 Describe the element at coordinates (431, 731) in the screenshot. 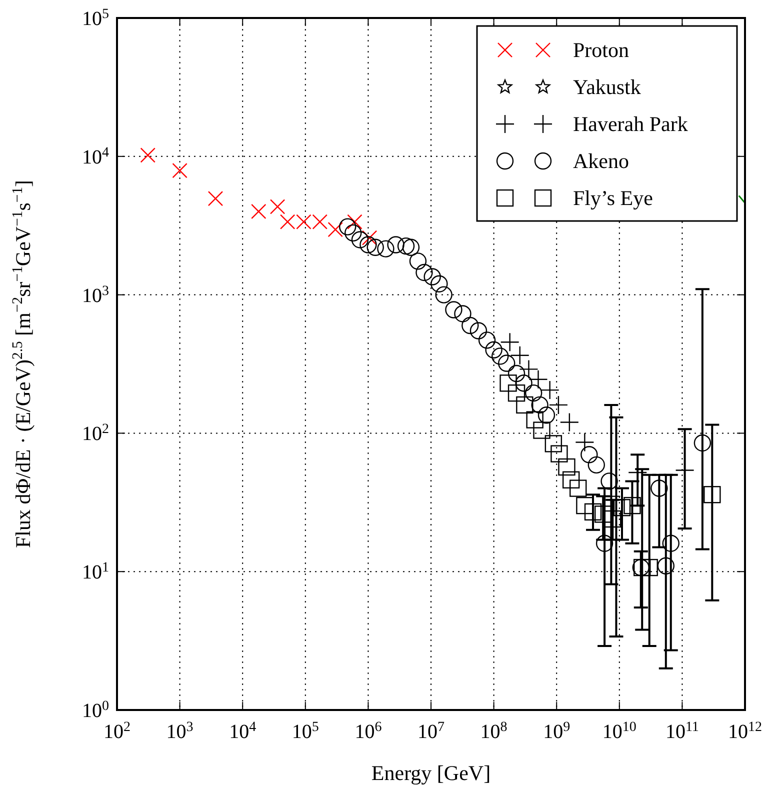

I see `x-tick-label: 10$^{7}$` at that location.